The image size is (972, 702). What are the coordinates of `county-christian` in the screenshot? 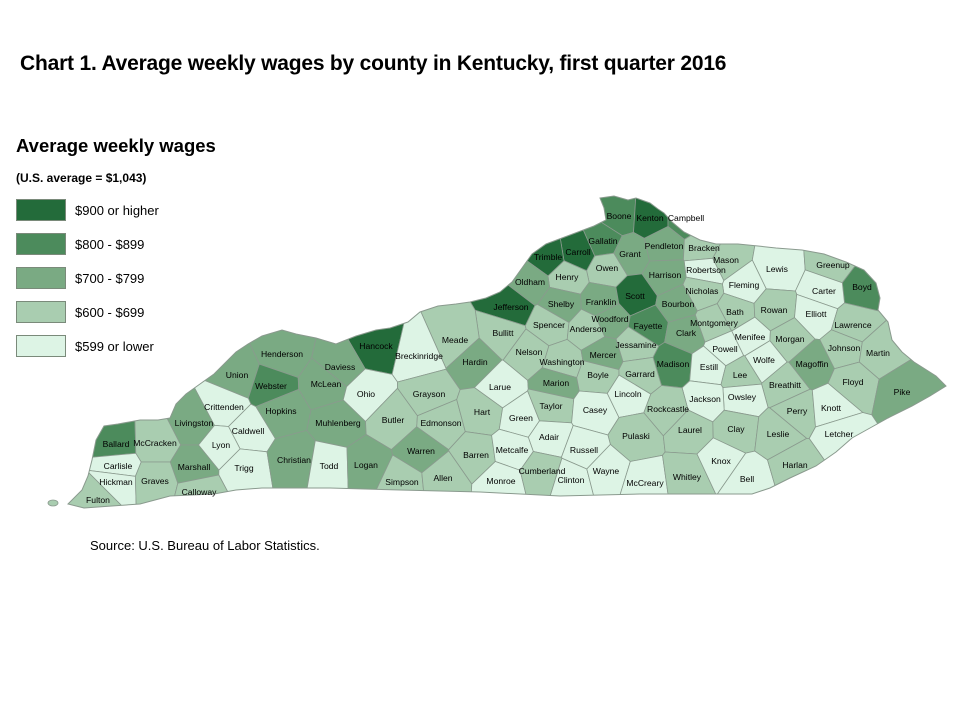 It's located at (291, 468).